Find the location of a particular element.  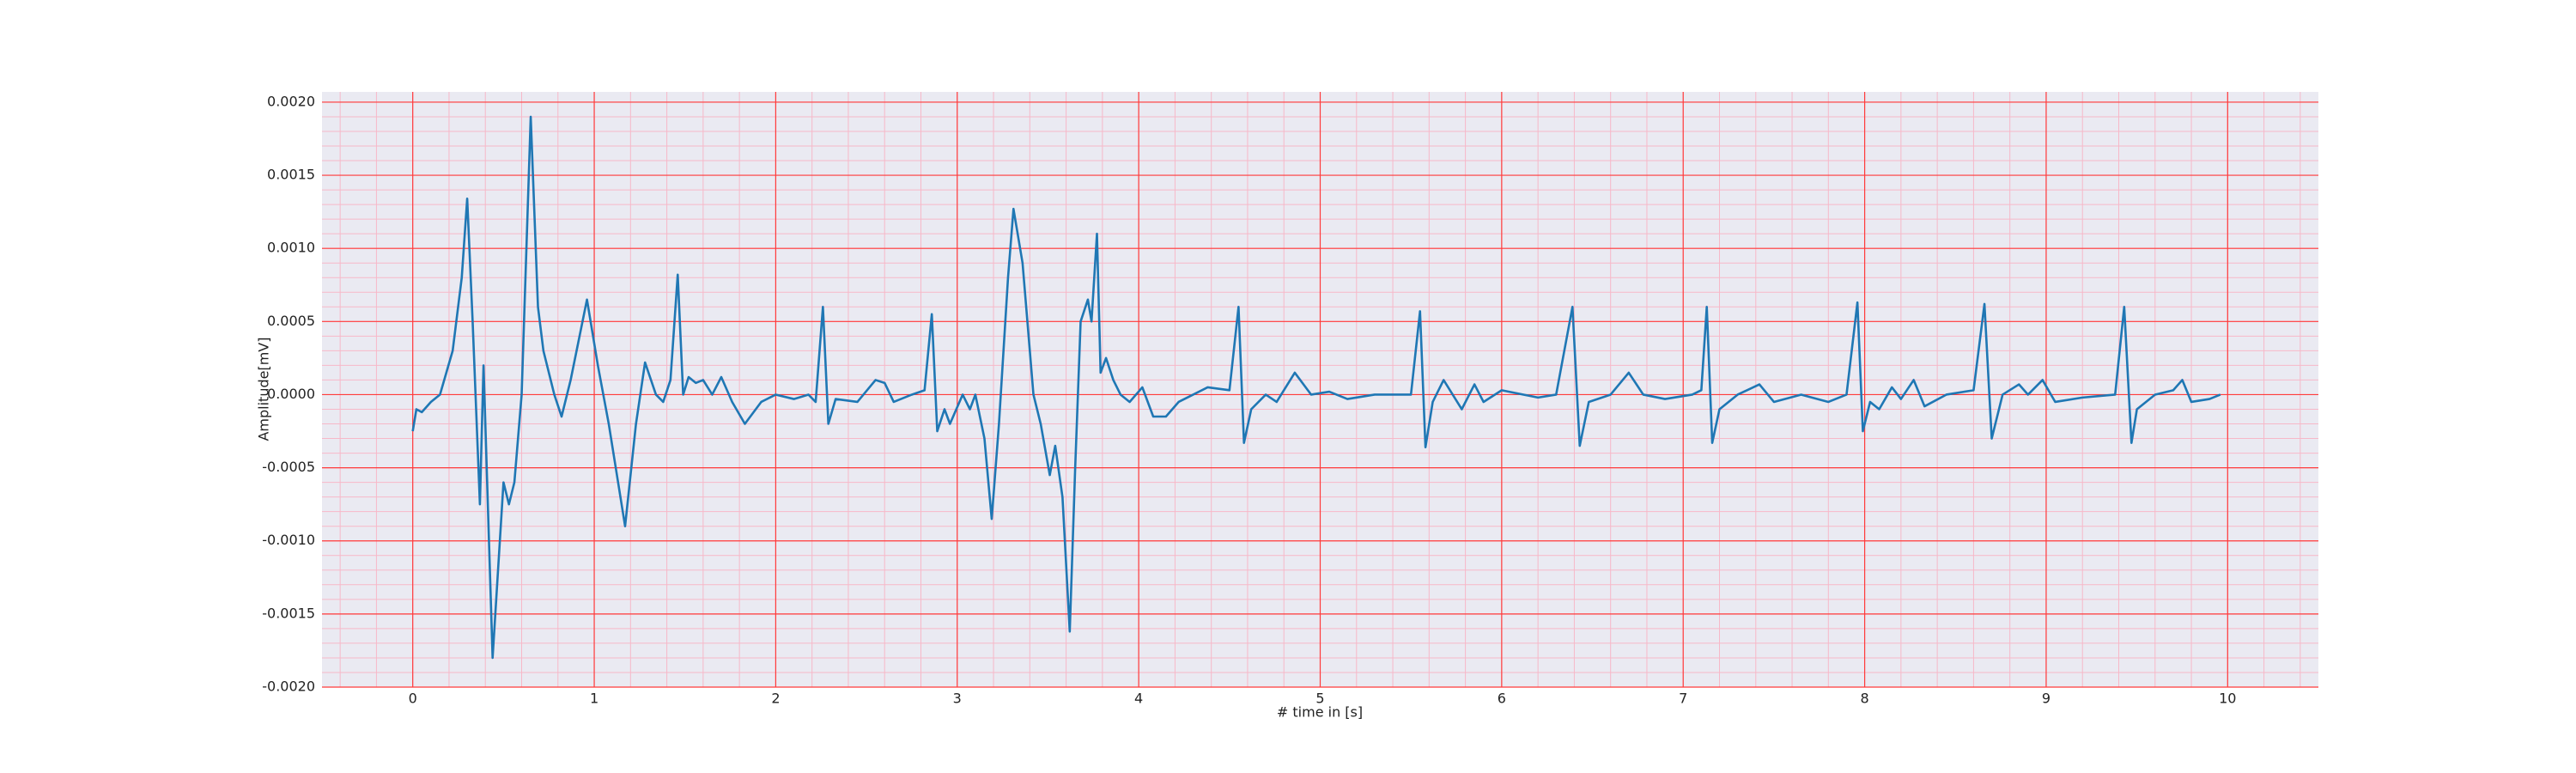

x-tick-label: 10 is located at coordinates (2228, 699).